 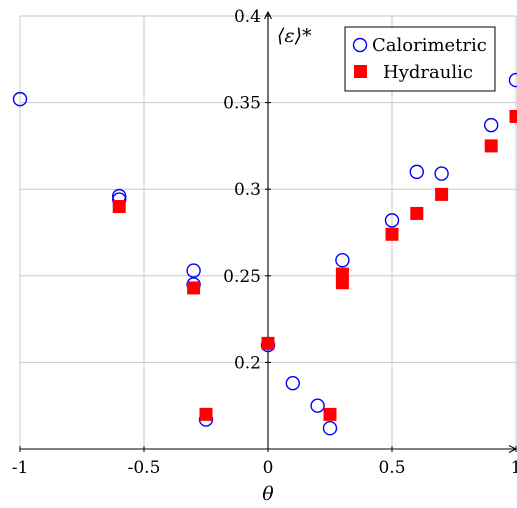 What do you see at coordinates (242, 277) in the screenshot?
I see `y-tick-label-1: 0.25` at bounding box center [242, 277].